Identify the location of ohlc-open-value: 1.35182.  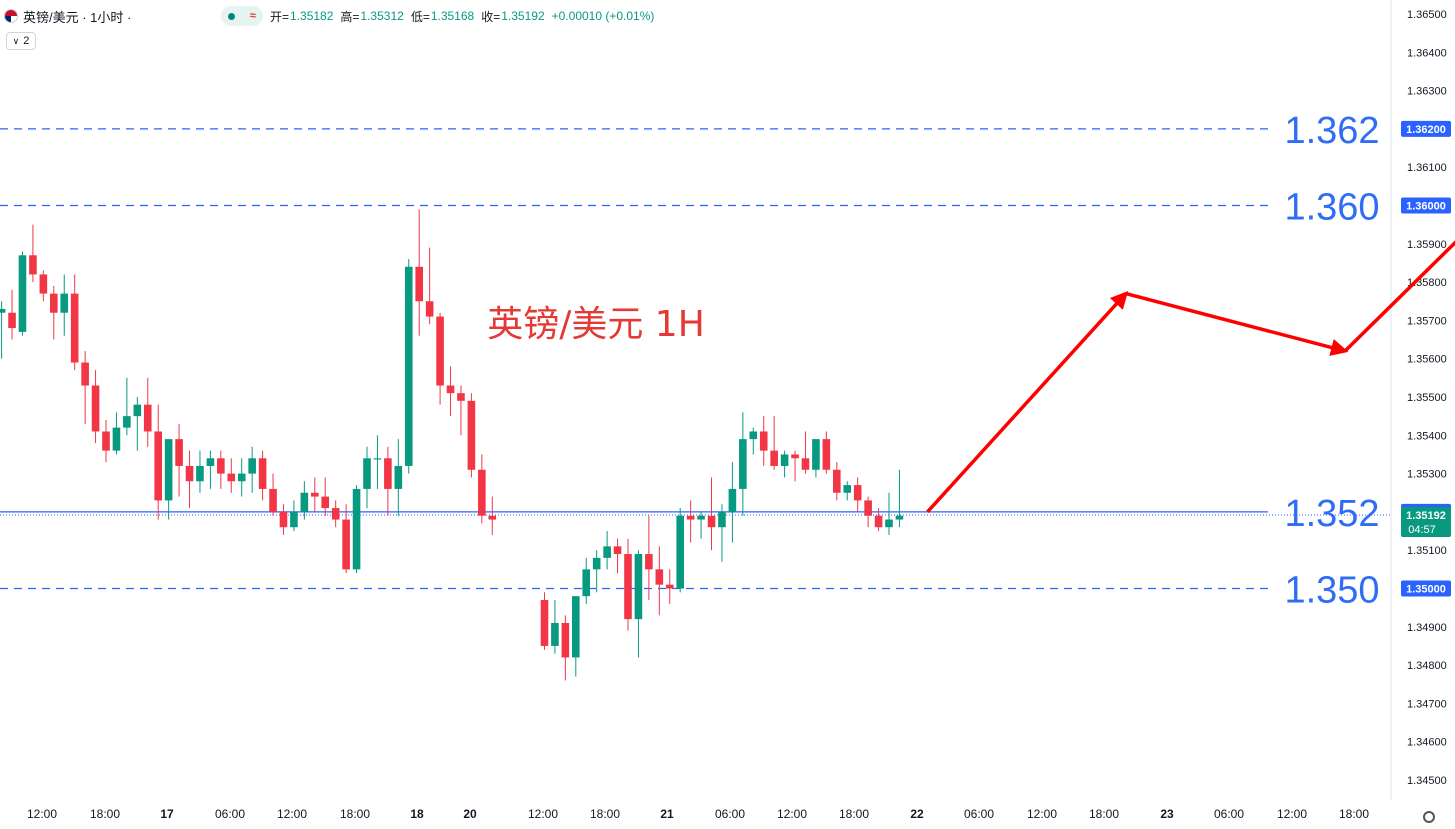
(312, 16).